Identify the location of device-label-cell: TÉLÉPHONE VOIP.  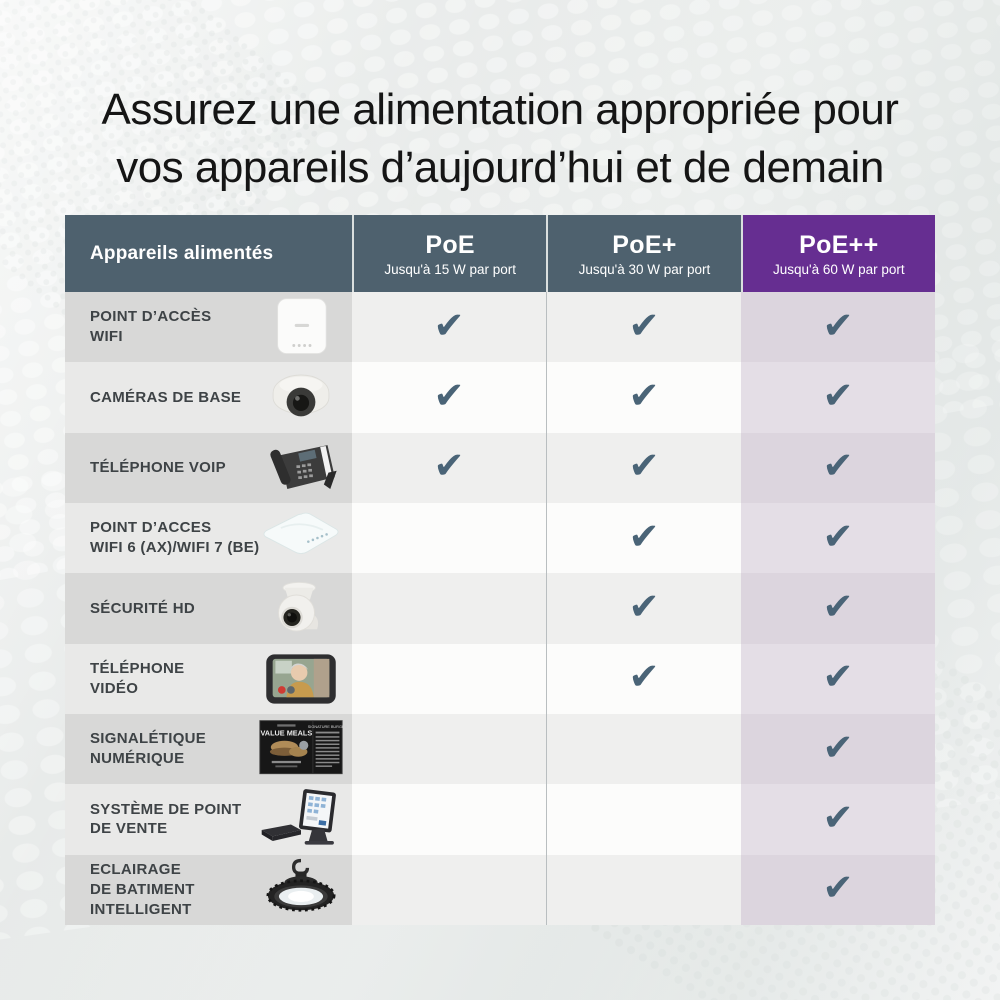
(208, 467).